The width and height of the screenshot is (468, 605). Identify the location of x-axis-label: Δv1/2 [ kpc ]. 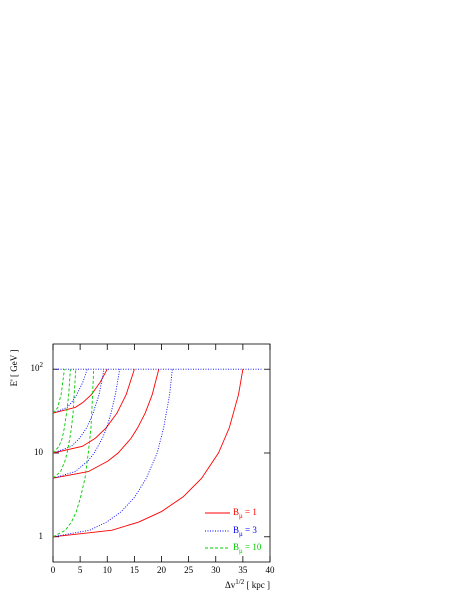
(247, 584).